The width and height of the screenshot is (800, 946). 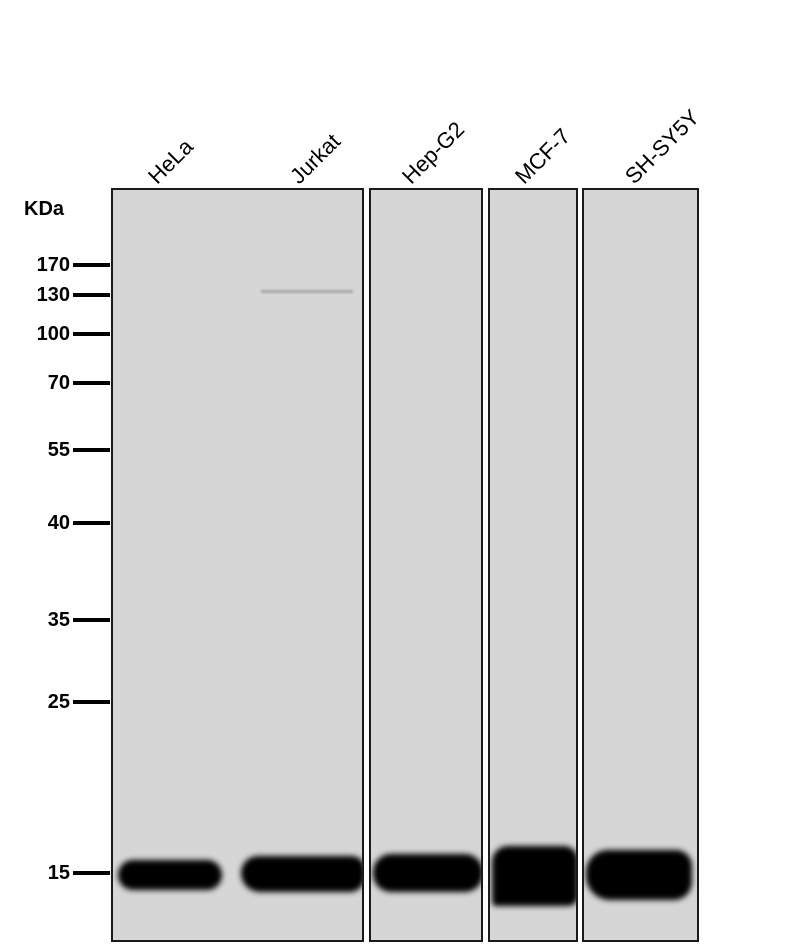 What do you see at coordinates (662, 146) in the screenshot?
I see `lane-label-sh-sy5y: SH-SY5Y` at bounding box center [662, 146].